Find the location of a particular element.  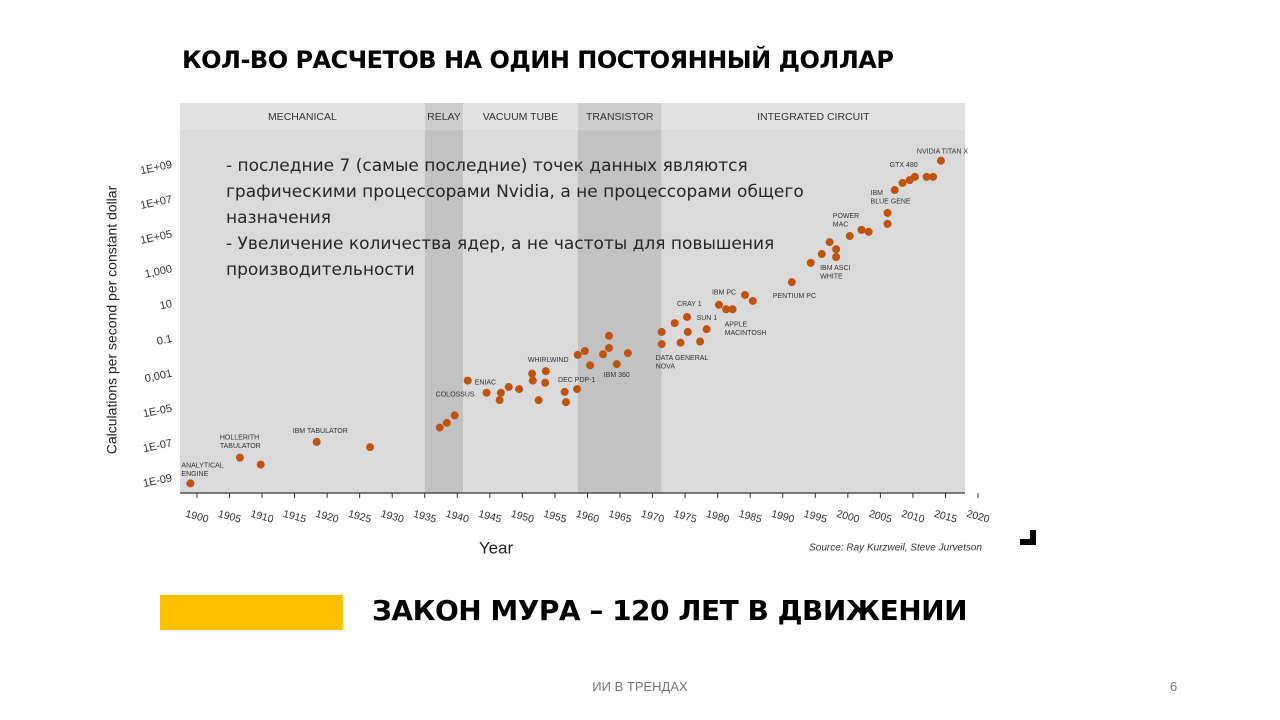

point-label: GTX 480 is located at coordinates (904, 165).